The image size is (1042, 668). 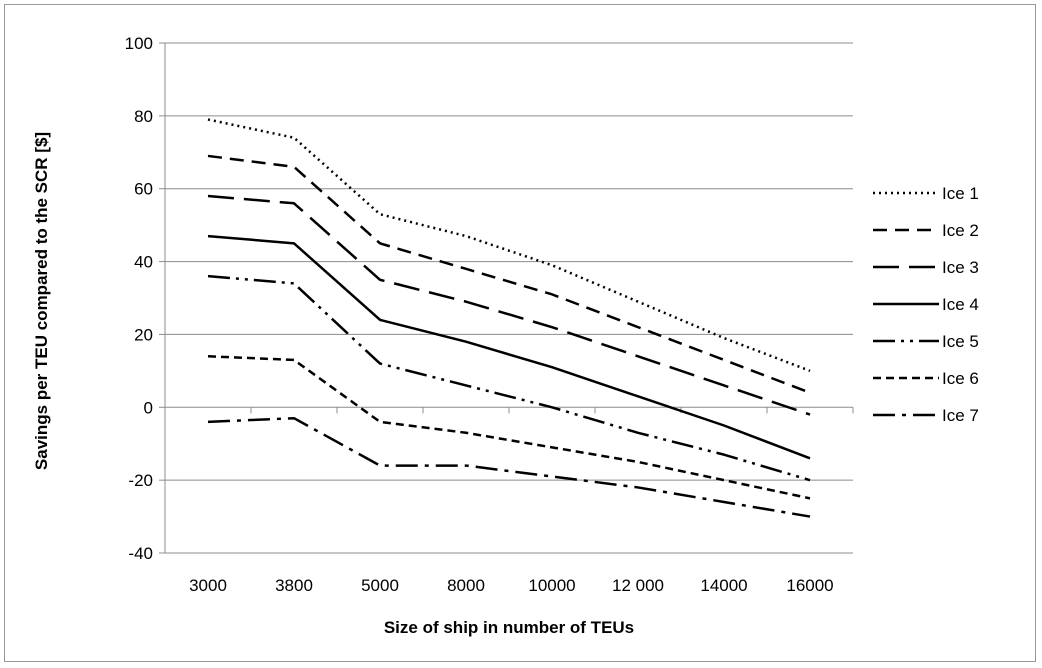 I want to click on y-axis-title: Savings per TEU compared to the SCR [$], so click(x=41, y=301).